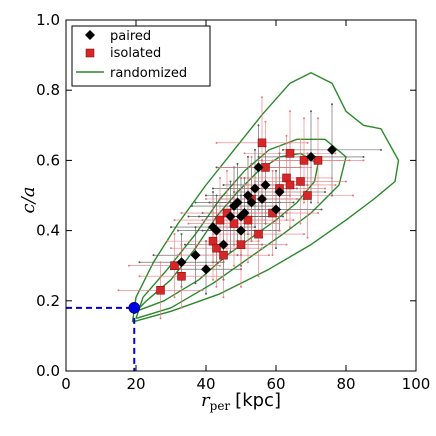 The height and width of the screenshot is (436, 436). I want to click on x-axis-unit: [kpc], so click(258, 400).